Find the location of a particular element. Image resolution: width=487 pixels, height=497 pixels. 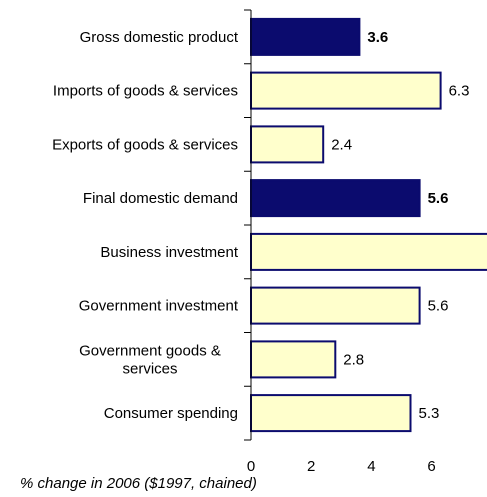

x-tick-label: 4 is located at coordinates (371, 466).